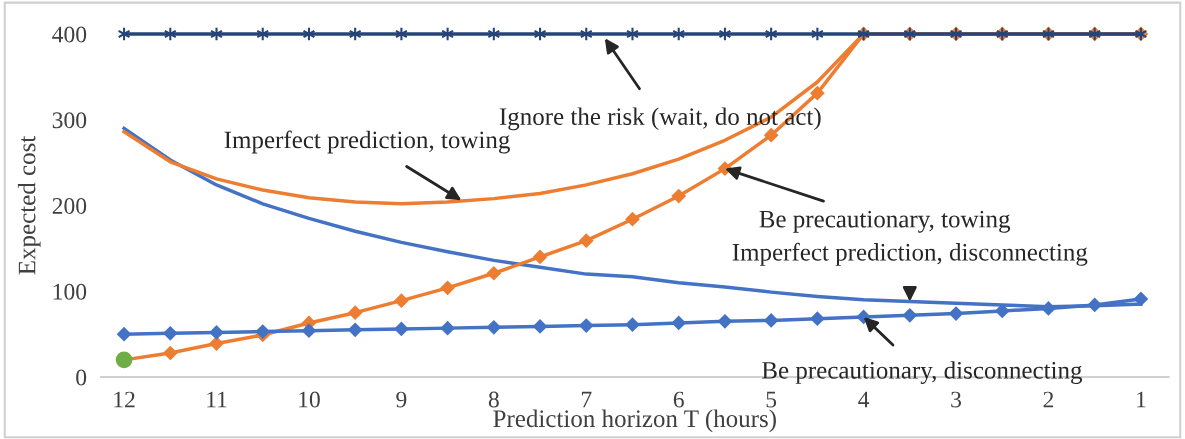 Image resolution: width=1185 pixels, height=439 pixels. Describe the element at coordinates (493, 399) in the screenshot. I see `x-tick-label: 8` at that location.